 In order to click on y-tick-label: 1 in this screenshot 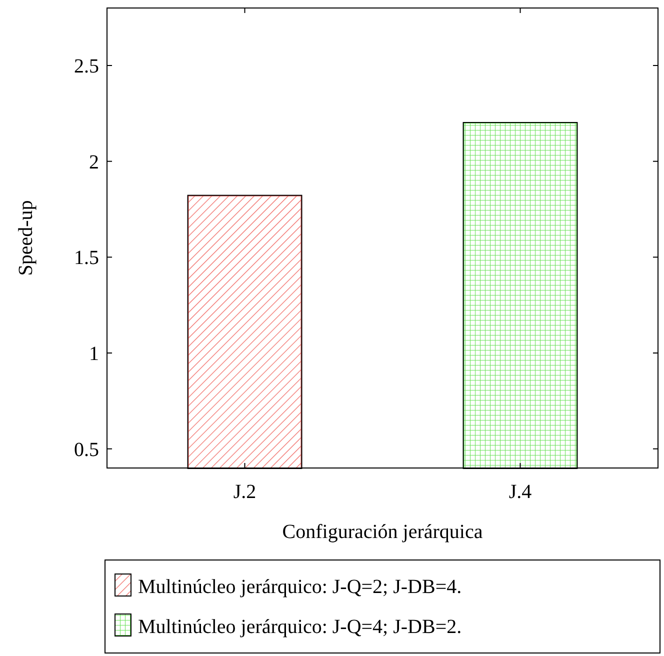, I will do `click(94, 354)`.